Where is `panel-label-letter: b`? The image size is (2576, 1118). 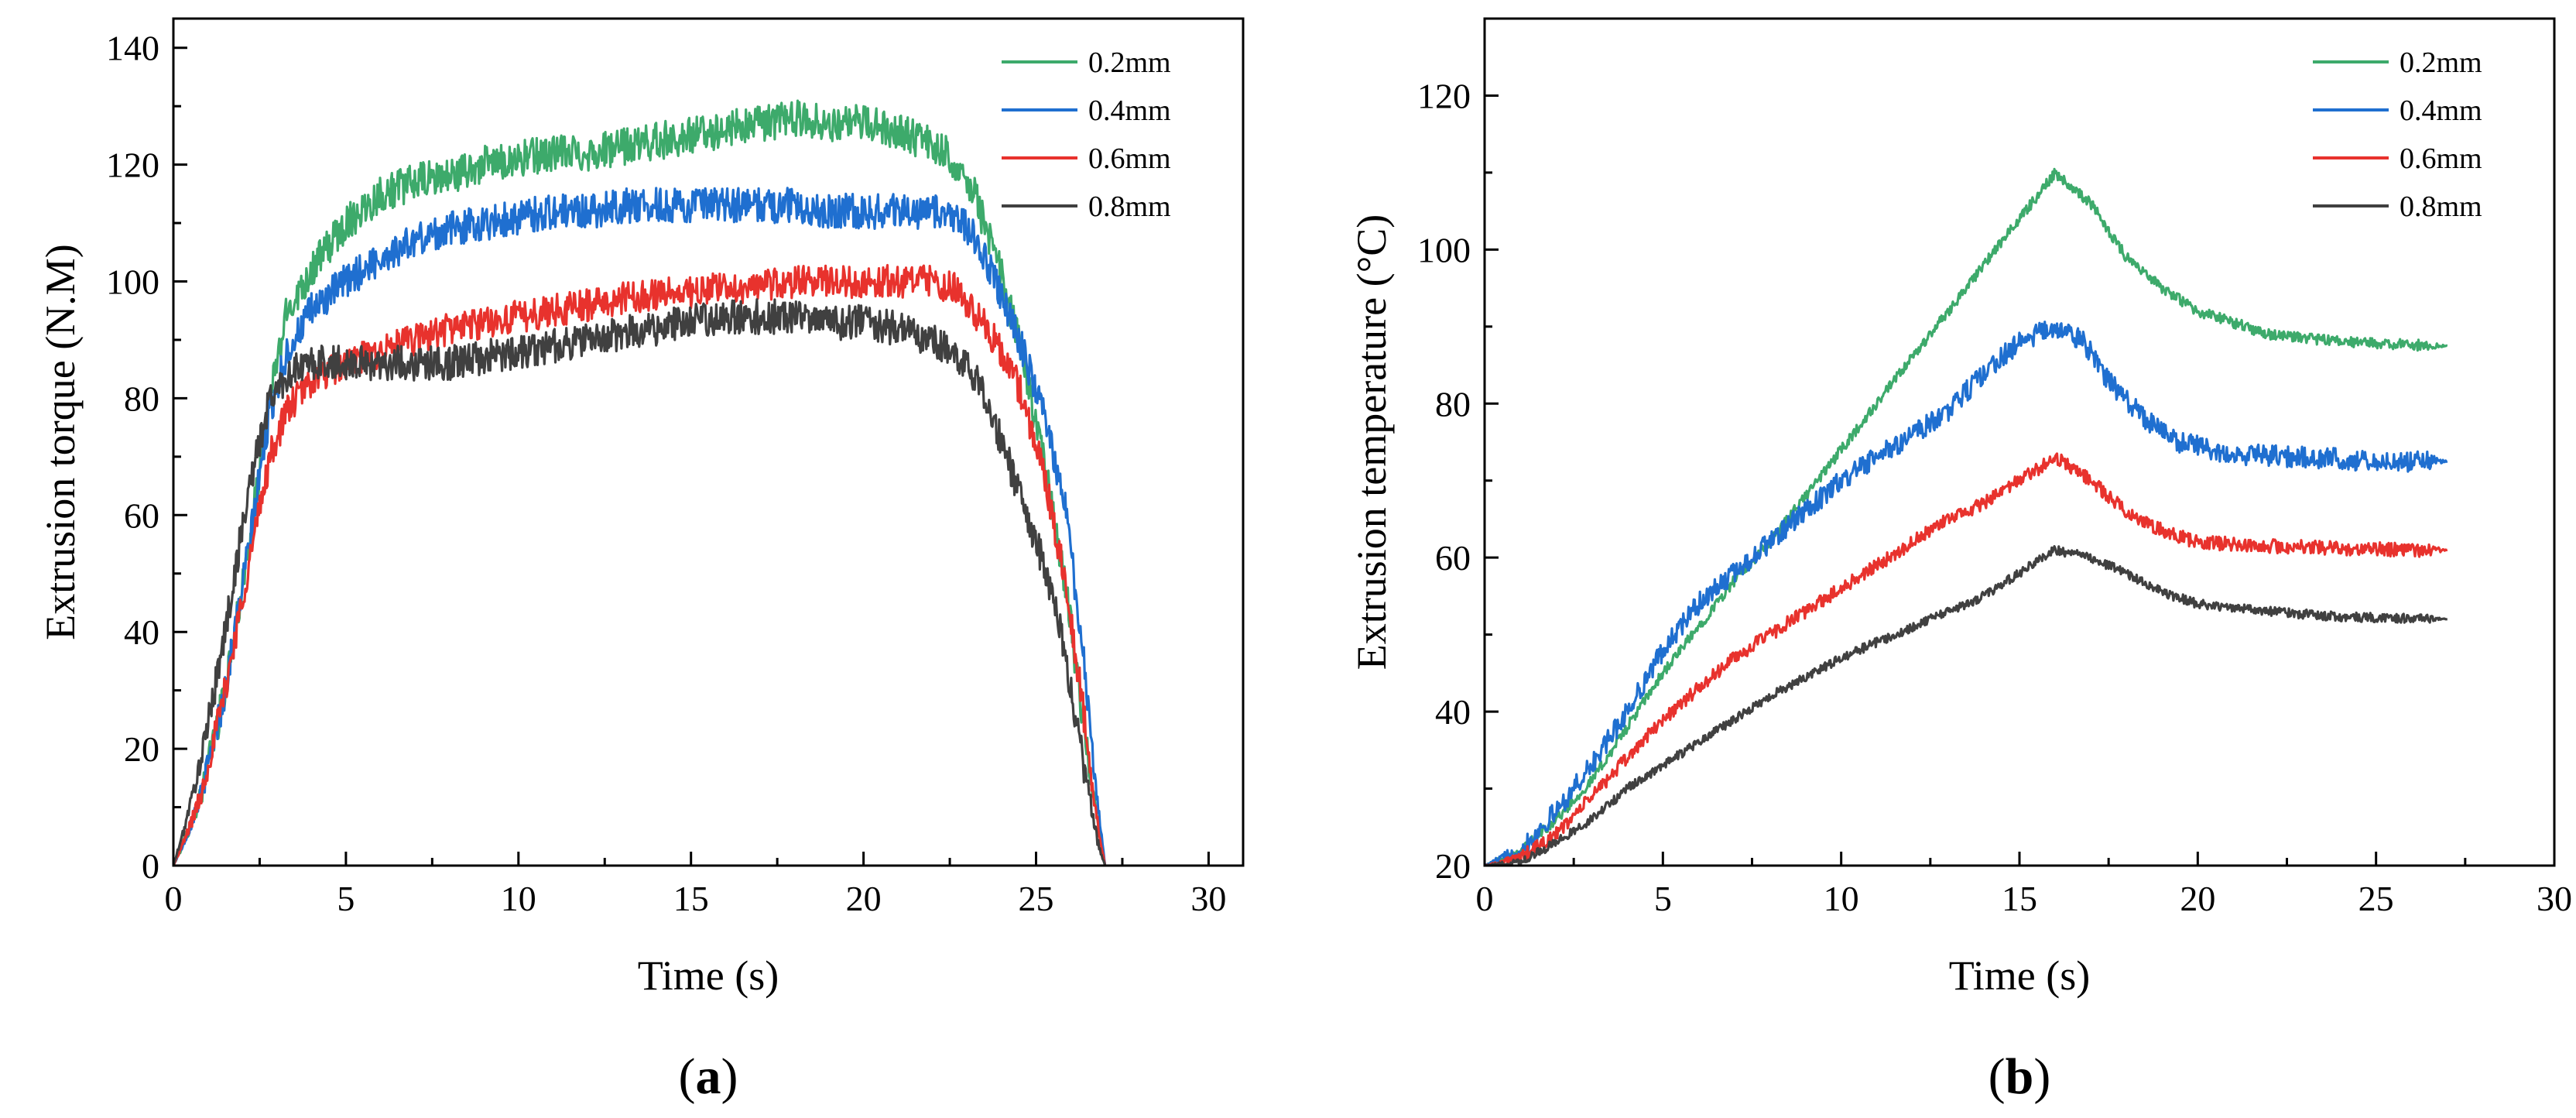 panel-label-letter: b is located at coordinates (2020, 1076).